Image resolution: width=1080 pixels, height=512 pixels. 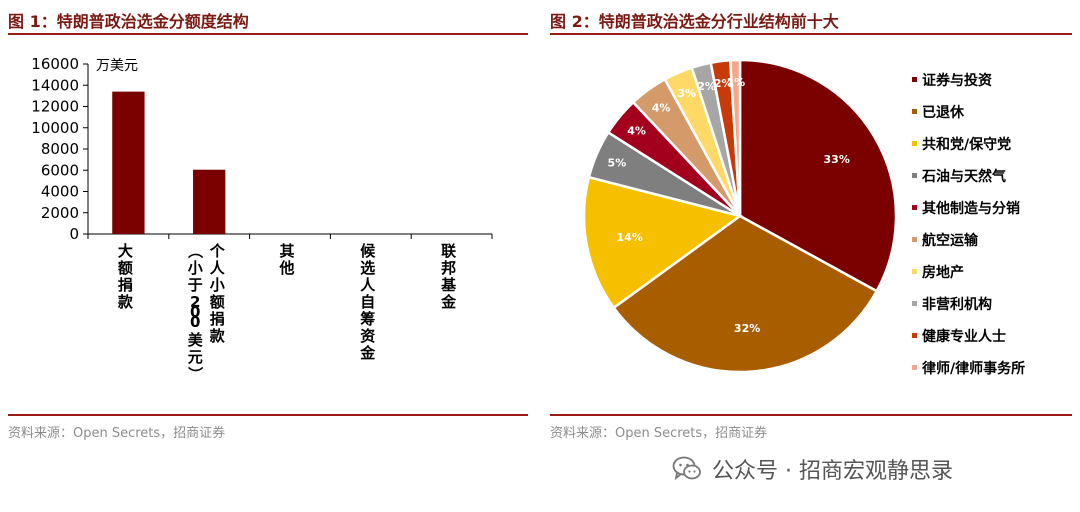 What do you see at coordinates (659, 433) in the screenshot?
I see `chart2-source: 资料来源：Open Secrets，招商证券` at bounding box center [659, 433].